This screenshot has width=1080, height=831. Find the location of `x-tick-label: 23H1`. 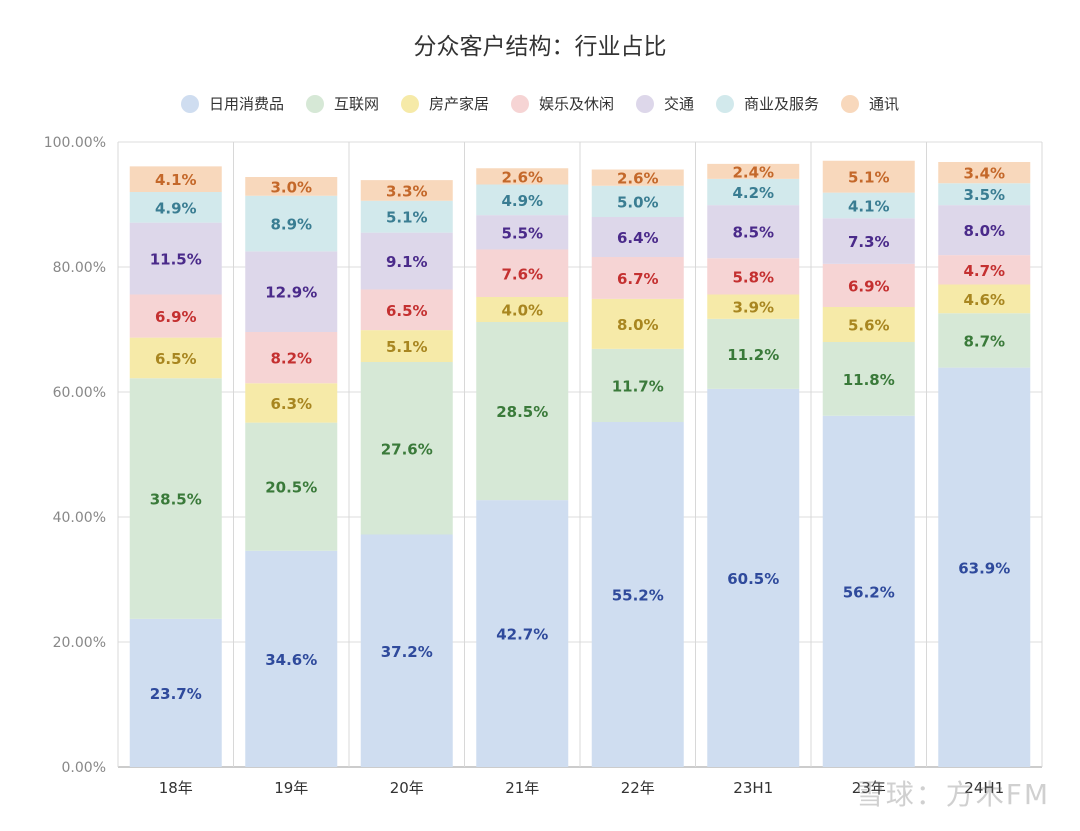

x-tick-label: 23H1 is located at coordinates (753, 788).